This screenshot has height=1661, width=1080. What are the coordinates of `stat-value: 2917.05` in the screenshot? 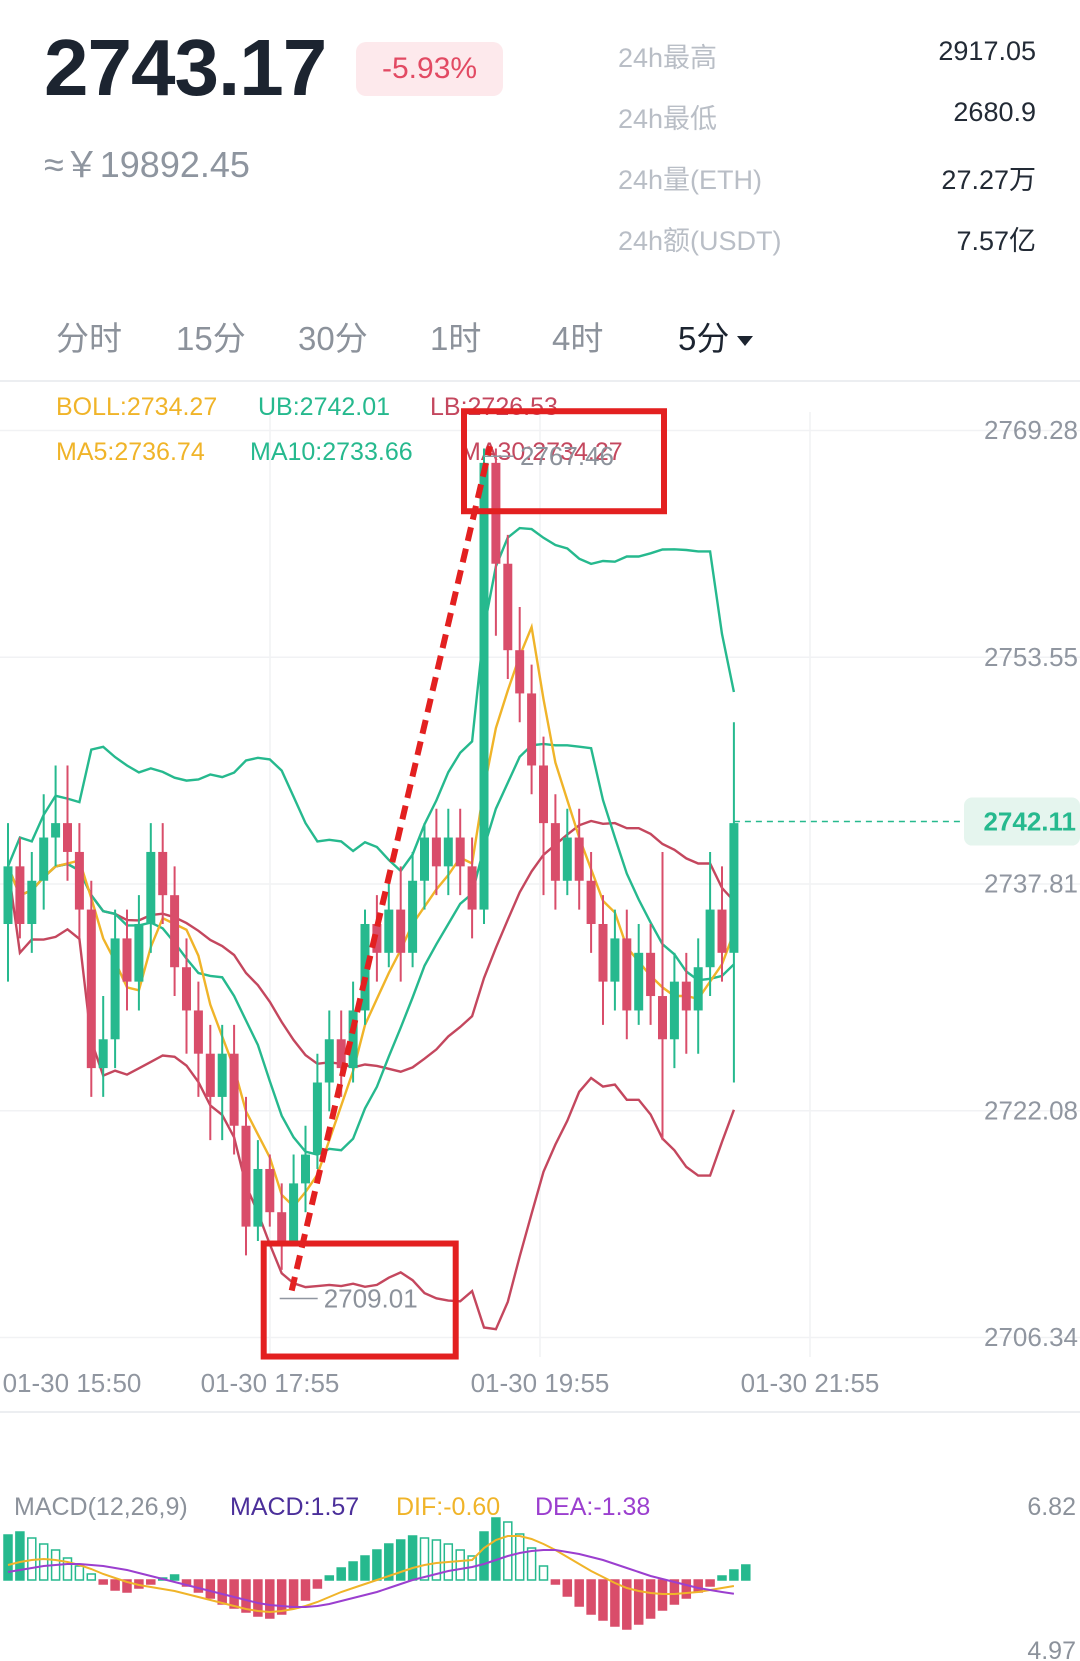 It's located at (987, 51).